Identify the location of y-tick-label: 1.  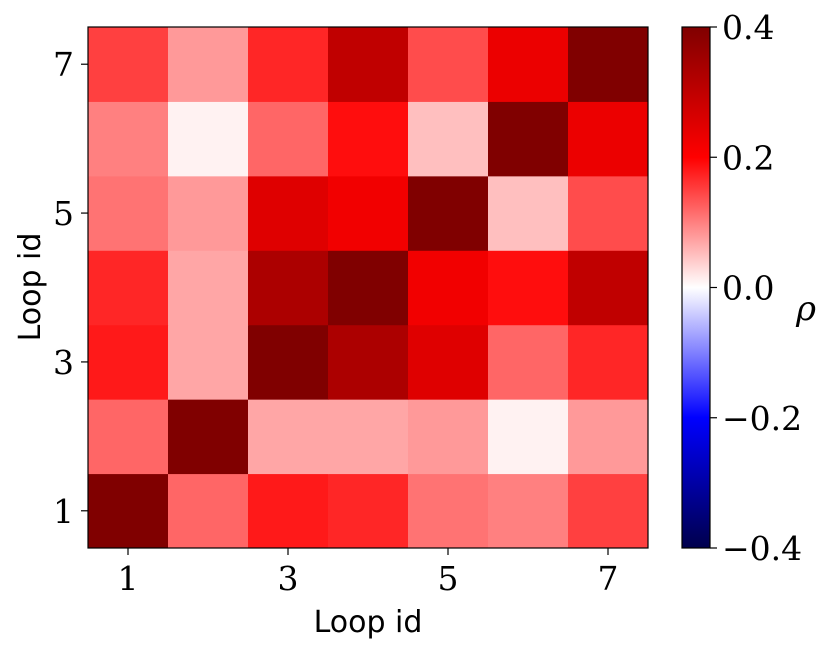
(63, 511).